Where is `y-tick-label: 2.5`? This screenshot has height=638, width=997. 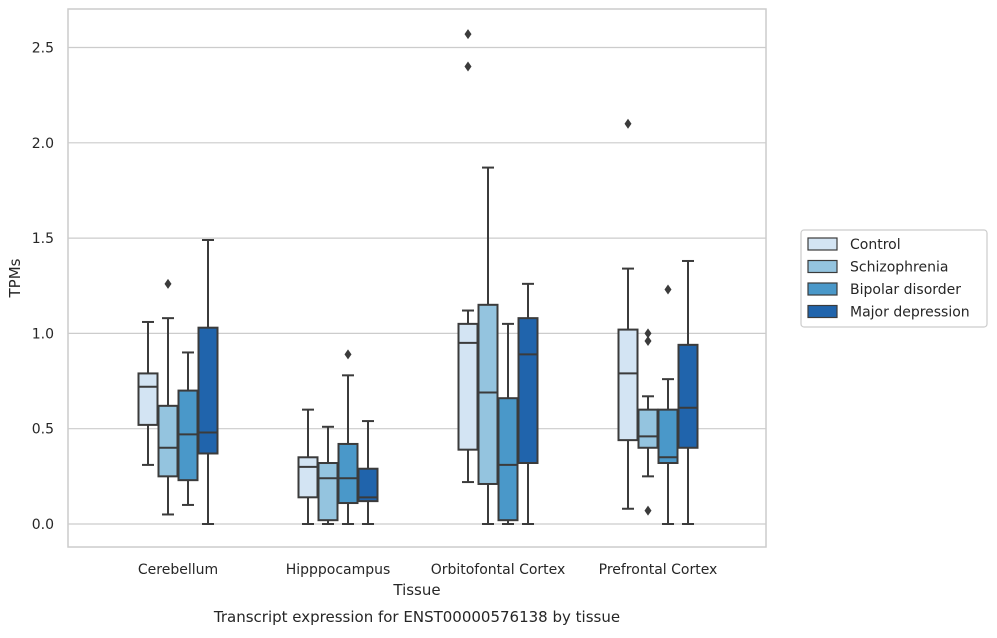
y-tick-label: 2.5 is located at coordinates (43, 49).